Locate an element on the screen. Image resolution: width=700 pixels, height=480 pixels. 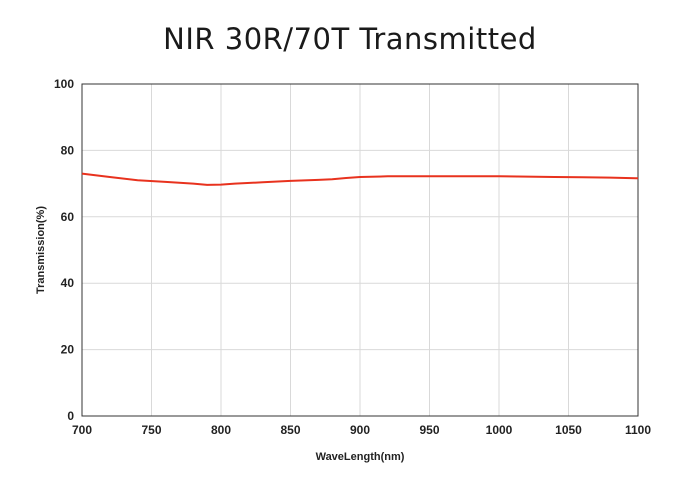
x-tick-label: 900 is located at coordinates (360, 430).